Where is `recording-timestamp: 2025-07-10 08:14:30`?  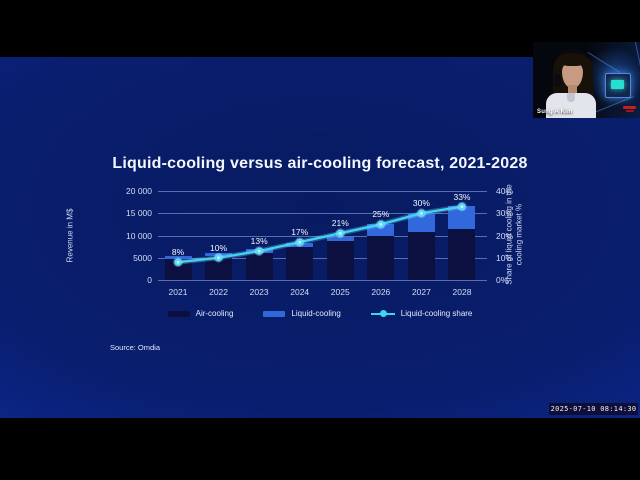
recording-timestamp: 2025-07-10 08:14:30 is located at coordinates (593, 409).